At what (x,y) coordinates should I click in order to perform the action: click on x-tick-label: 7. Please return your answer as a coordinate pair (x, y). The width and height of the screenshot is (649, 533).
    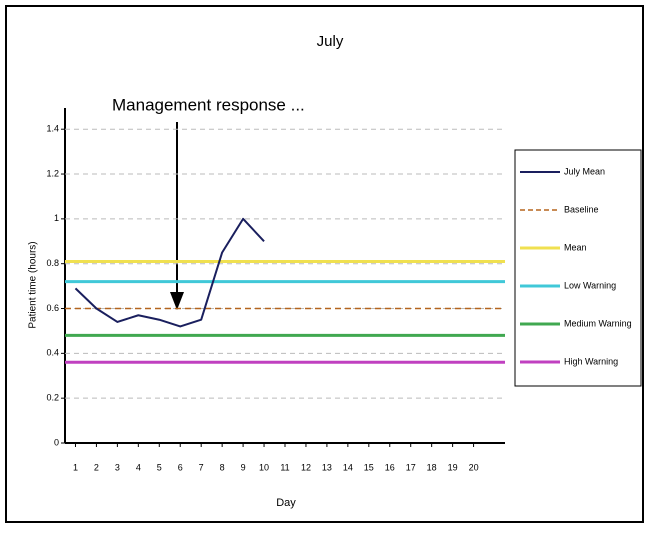
    Looking at the image, I should click on (201, 467).